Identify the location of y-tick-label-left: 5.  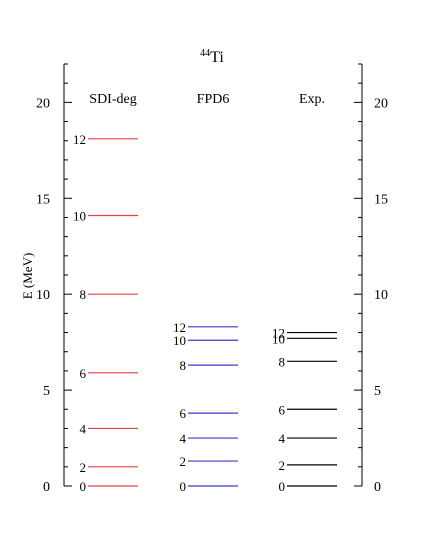
(46, 391).